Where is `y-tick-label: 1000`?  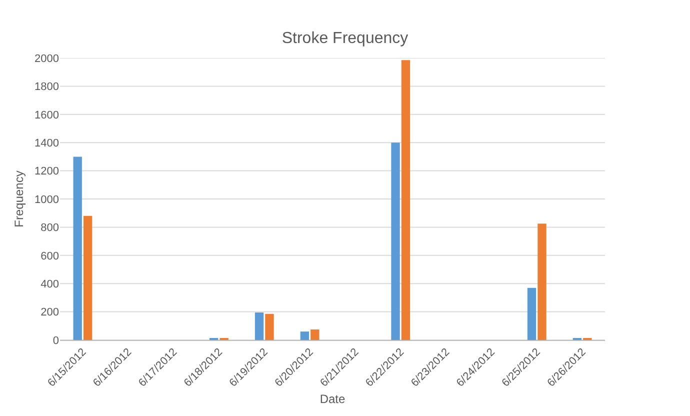 y-tick-label: 1000 is located at coordinates (46, 200).